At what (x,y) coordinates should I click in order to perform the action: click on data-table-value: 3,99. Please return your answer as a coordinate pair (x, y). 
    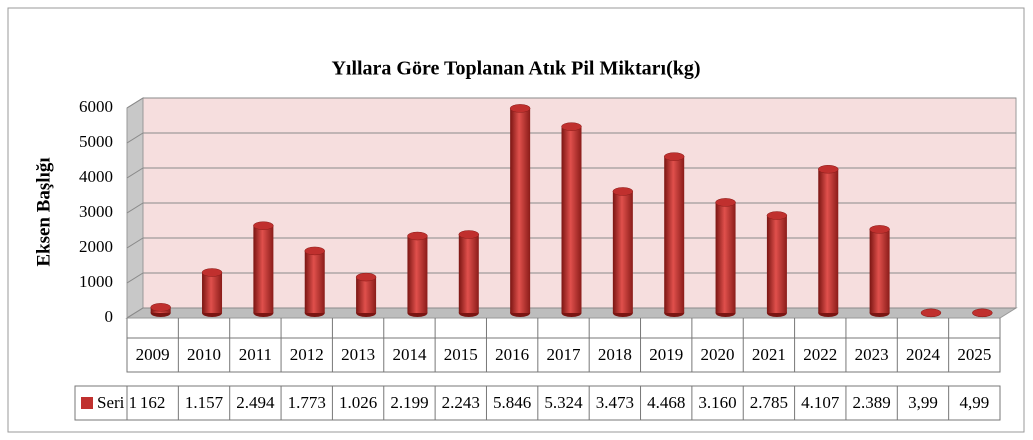
    Looking at the image, I should click on (923, 402).